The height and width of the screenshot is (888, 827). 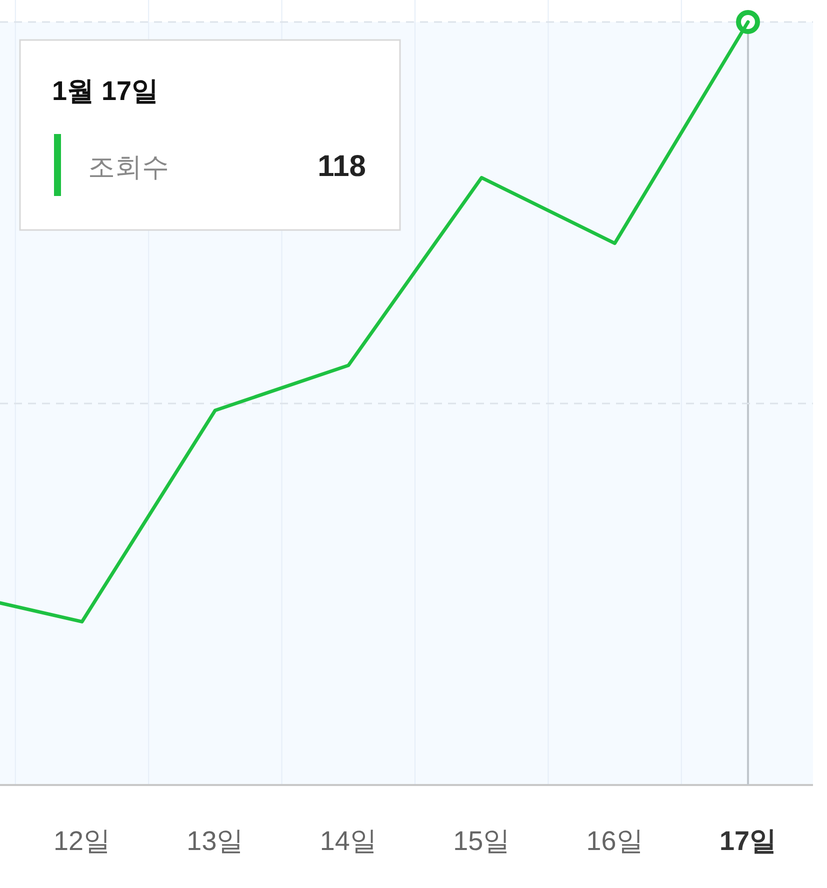 I want to click on x-tick-label: 16일, so click(x=615, y=841).